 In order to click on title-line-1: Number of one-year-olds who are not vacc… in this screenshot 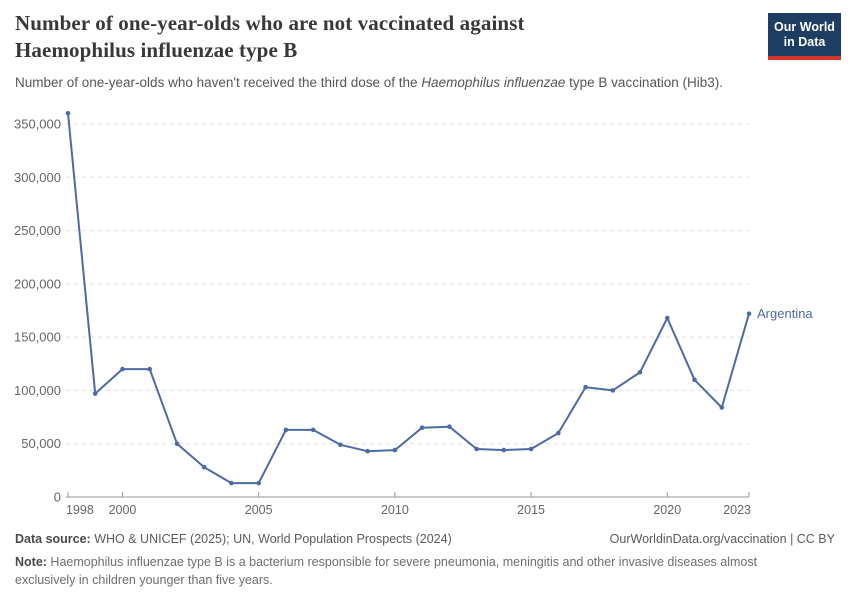, I will do `click(270, 23)`.